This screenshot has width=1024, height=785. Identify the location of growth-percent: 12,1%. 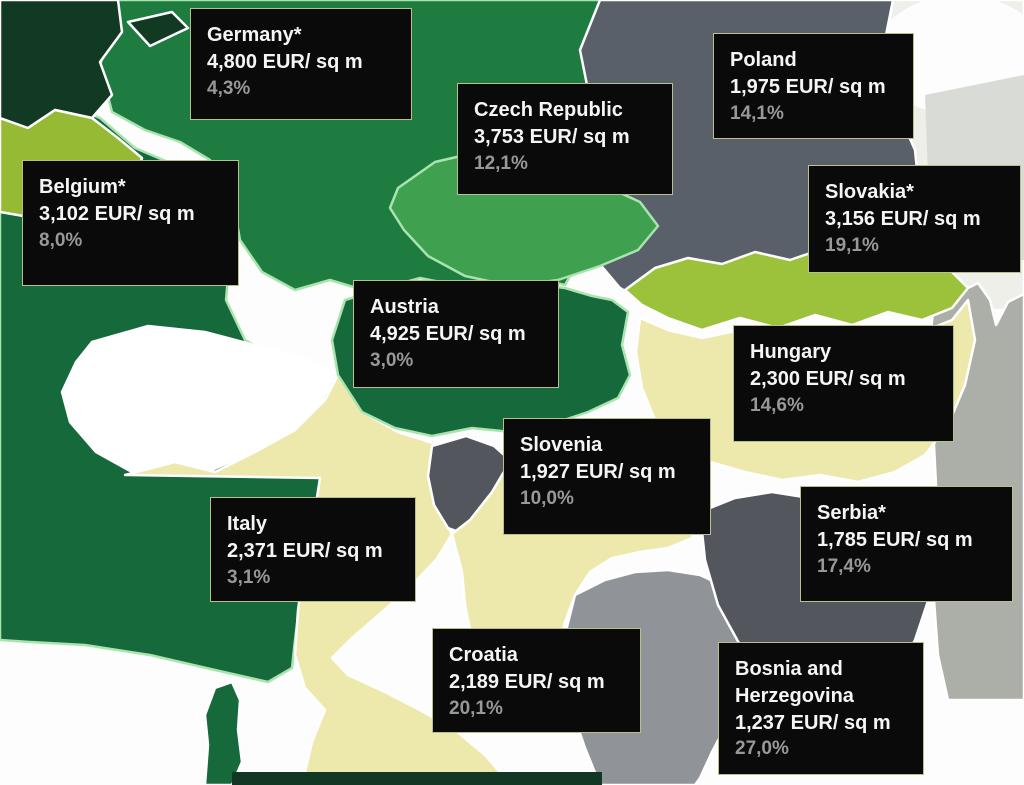
(501, 163).